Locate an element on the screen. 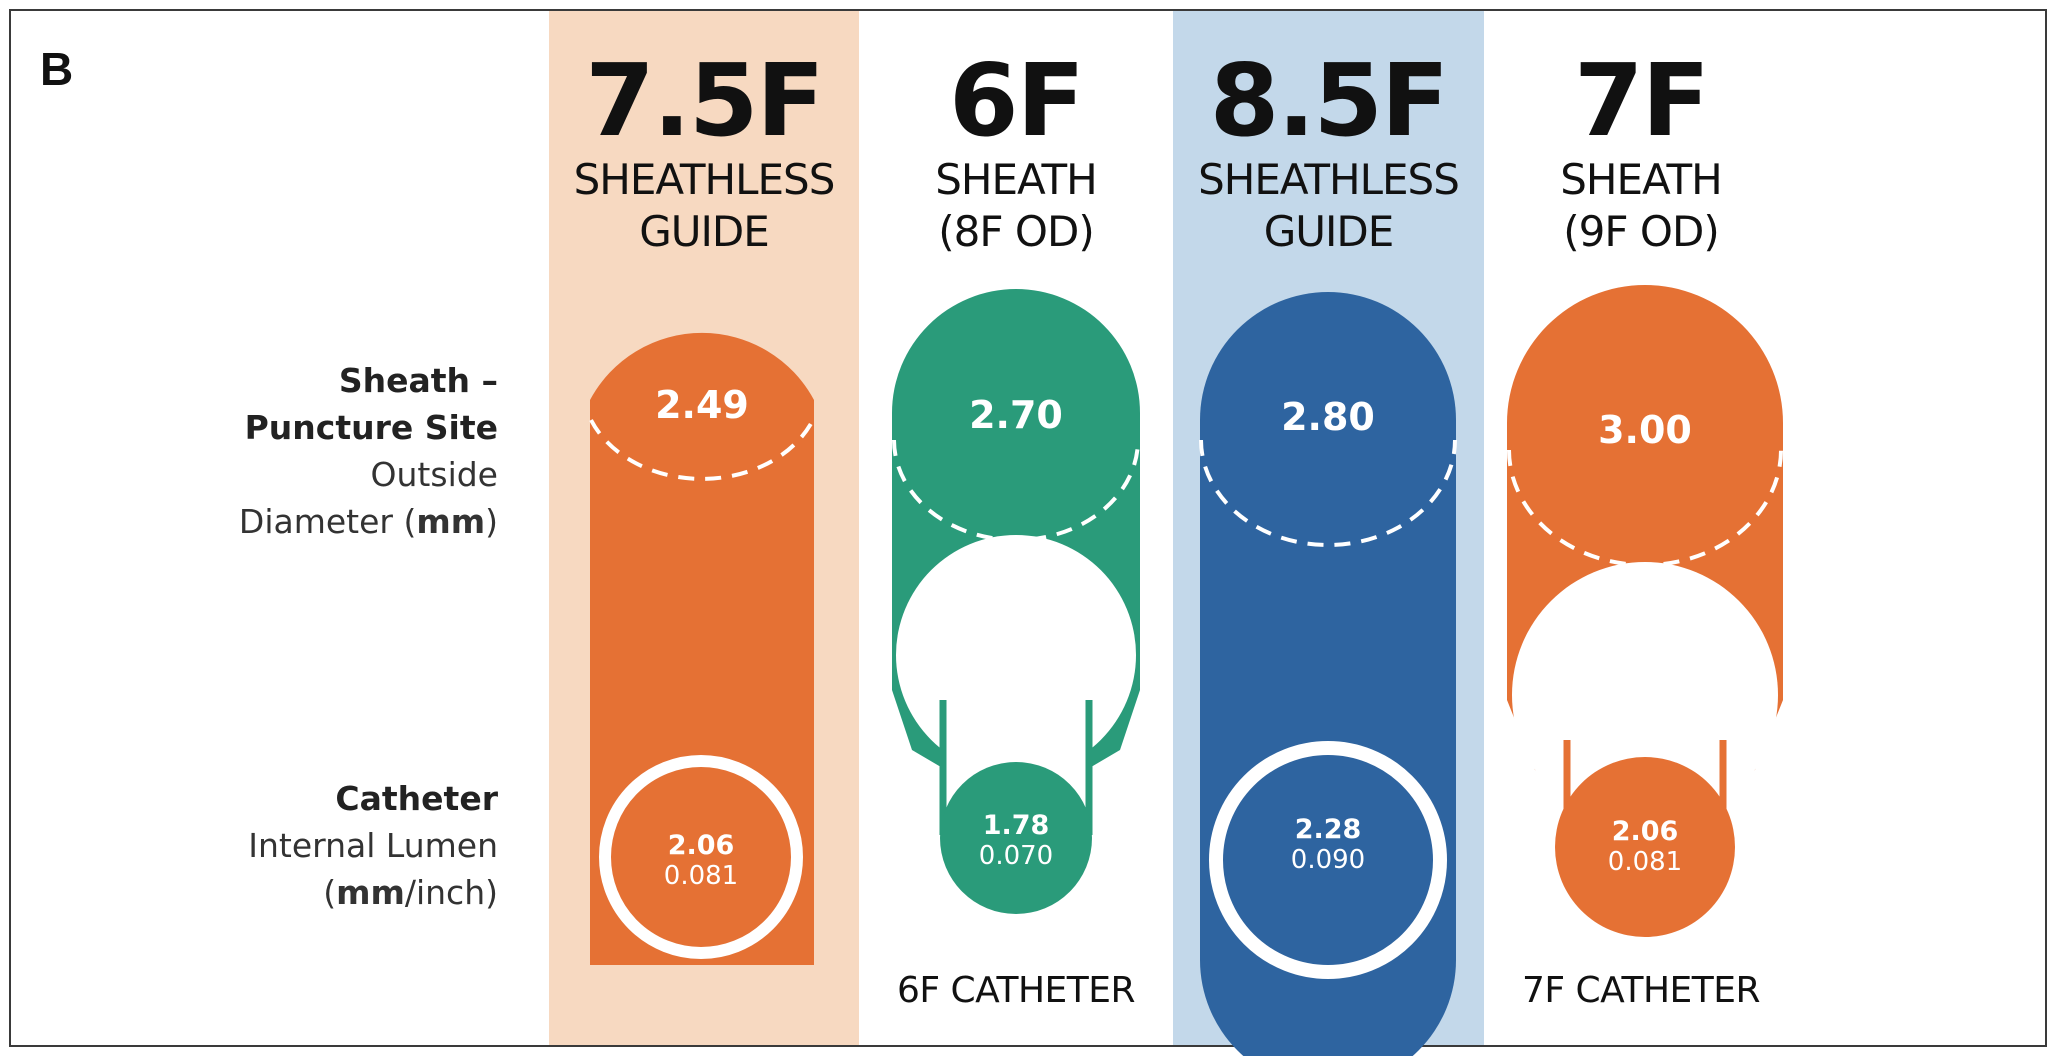  row-label-sheath-line4: Diameter (mm) is located at coordinates (368, 521).